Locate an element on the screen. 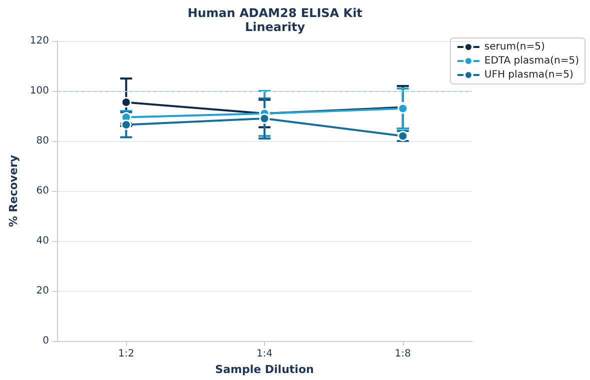 The width and height of the screenshot is (590, 380). x-tick-label: 1:8 is located at coordinates (402, 354).